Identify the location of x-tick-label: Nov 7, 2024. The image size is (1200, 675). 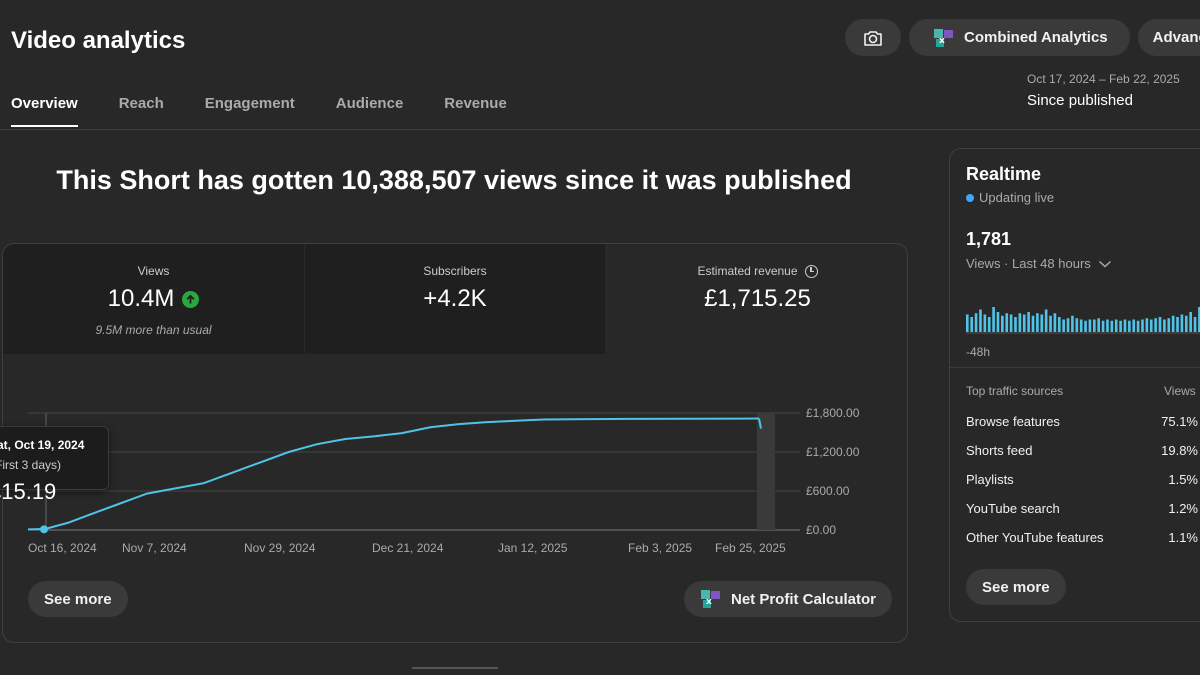
(154, 548).